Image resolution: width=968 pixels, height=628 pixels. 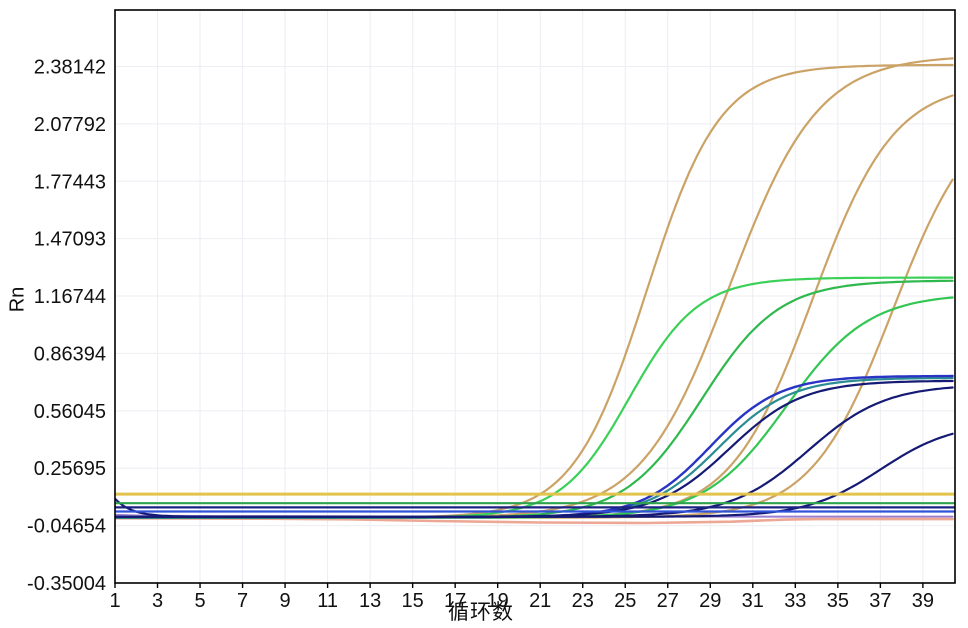 I want to click on y-tick-label: 0.86394, so click(x=70, y=354).